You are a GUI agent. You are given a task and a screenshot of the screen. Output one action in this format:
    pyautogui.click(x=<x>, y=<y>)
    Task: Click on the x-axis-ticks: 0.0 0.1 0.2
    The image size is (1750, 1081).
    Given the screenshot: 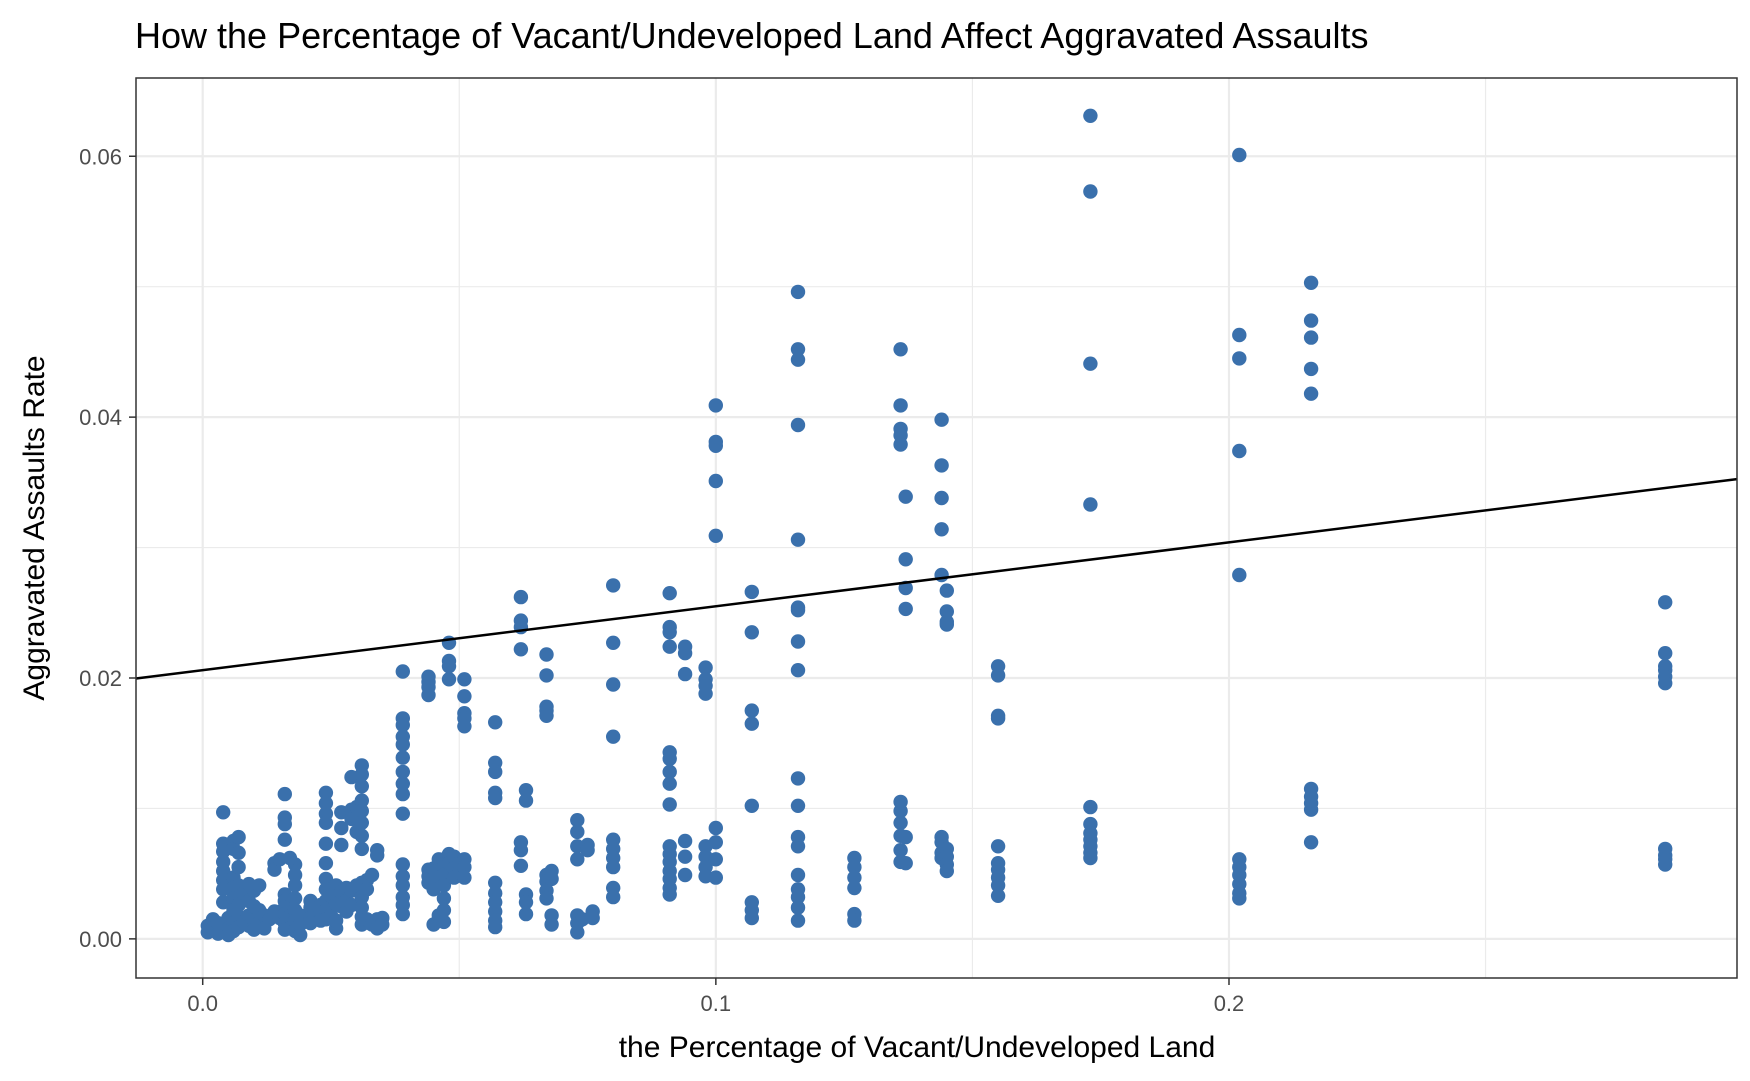 What is the action you would take?
    pyautogui.click(x=715, y=997)
    